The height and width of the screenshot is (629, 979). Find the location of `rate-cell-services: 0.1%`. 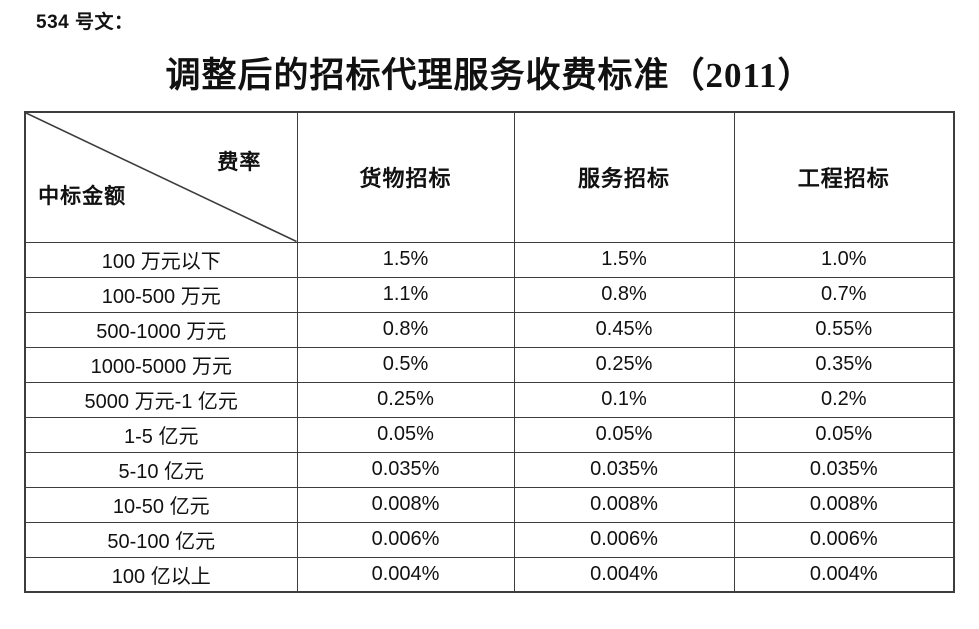

rate-cell-services: 0.1% is located at coordinates (624, 399).